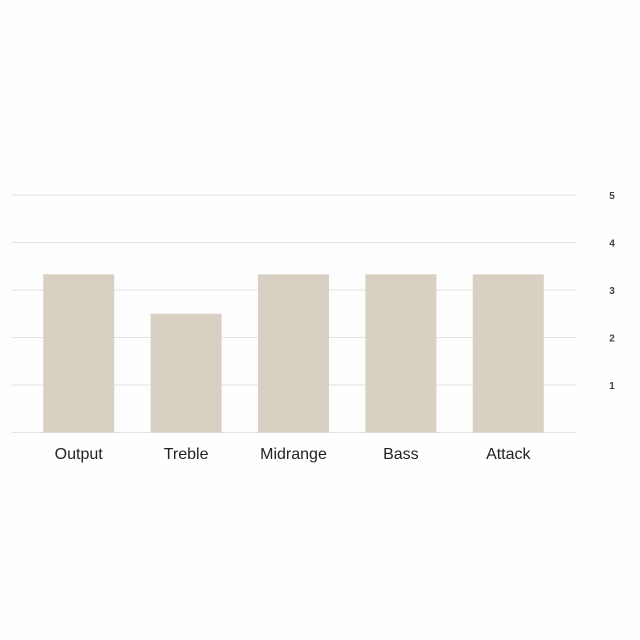 This screenshot has width=640, height=640. Describe the element at coordinates (293, 454) in the screenshot. I see `x-tick-label: Midrange` at that location.